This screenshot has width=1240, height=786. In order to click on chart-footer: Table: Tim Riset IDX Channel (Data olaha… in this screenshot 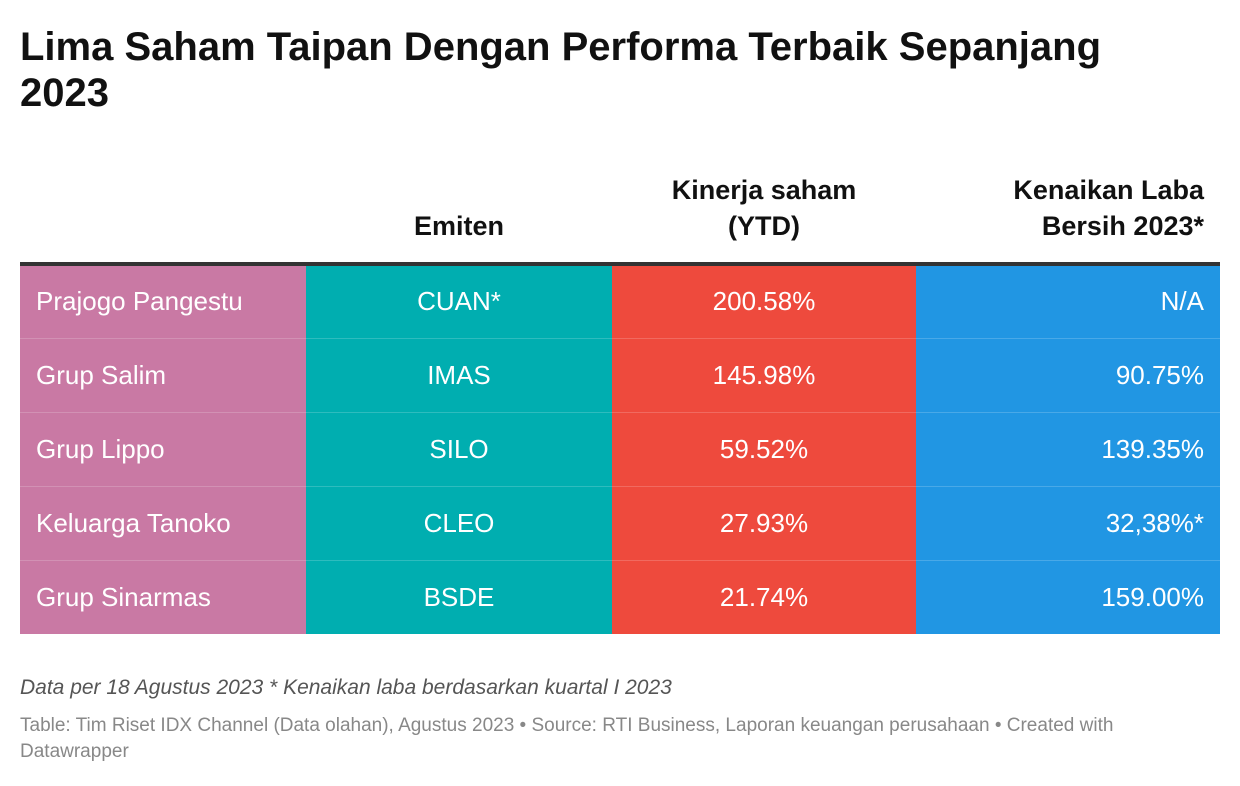, I will do `click(567, 738)`.